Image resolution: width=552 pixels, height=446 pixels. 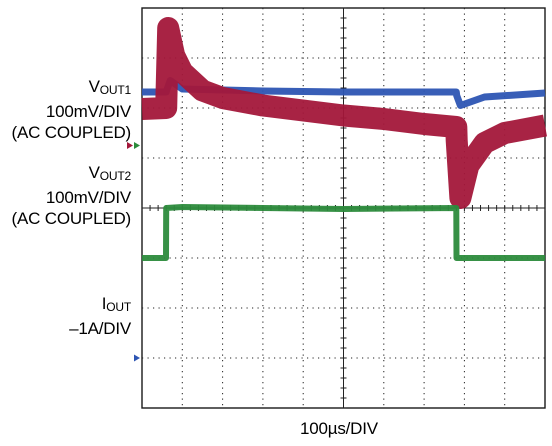 I want to click on vout2-symbol: V, so click(x=94, y=172).